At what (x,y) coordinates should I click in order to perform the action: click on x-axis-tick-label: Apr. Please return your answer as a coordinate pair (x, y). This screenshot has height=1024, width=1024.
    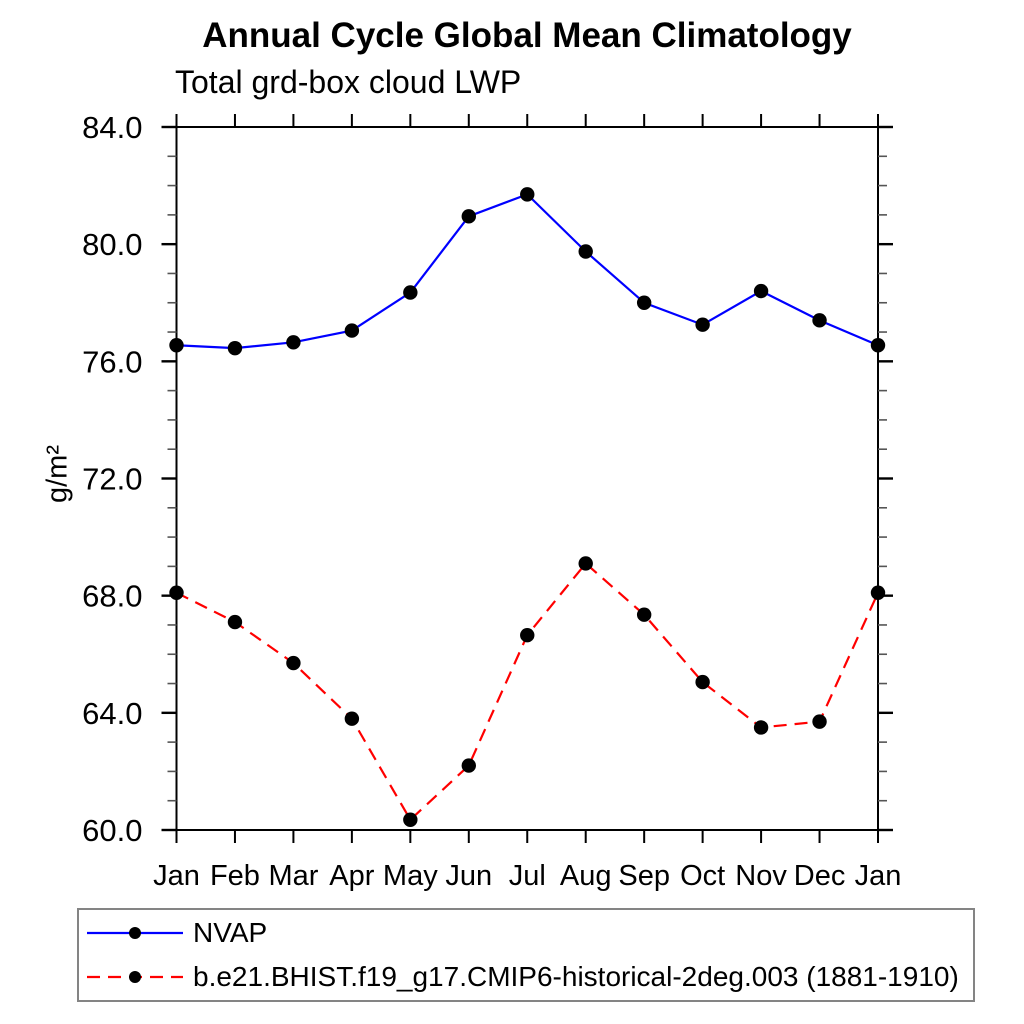
    Looking at the image, I should click on (351, 876).